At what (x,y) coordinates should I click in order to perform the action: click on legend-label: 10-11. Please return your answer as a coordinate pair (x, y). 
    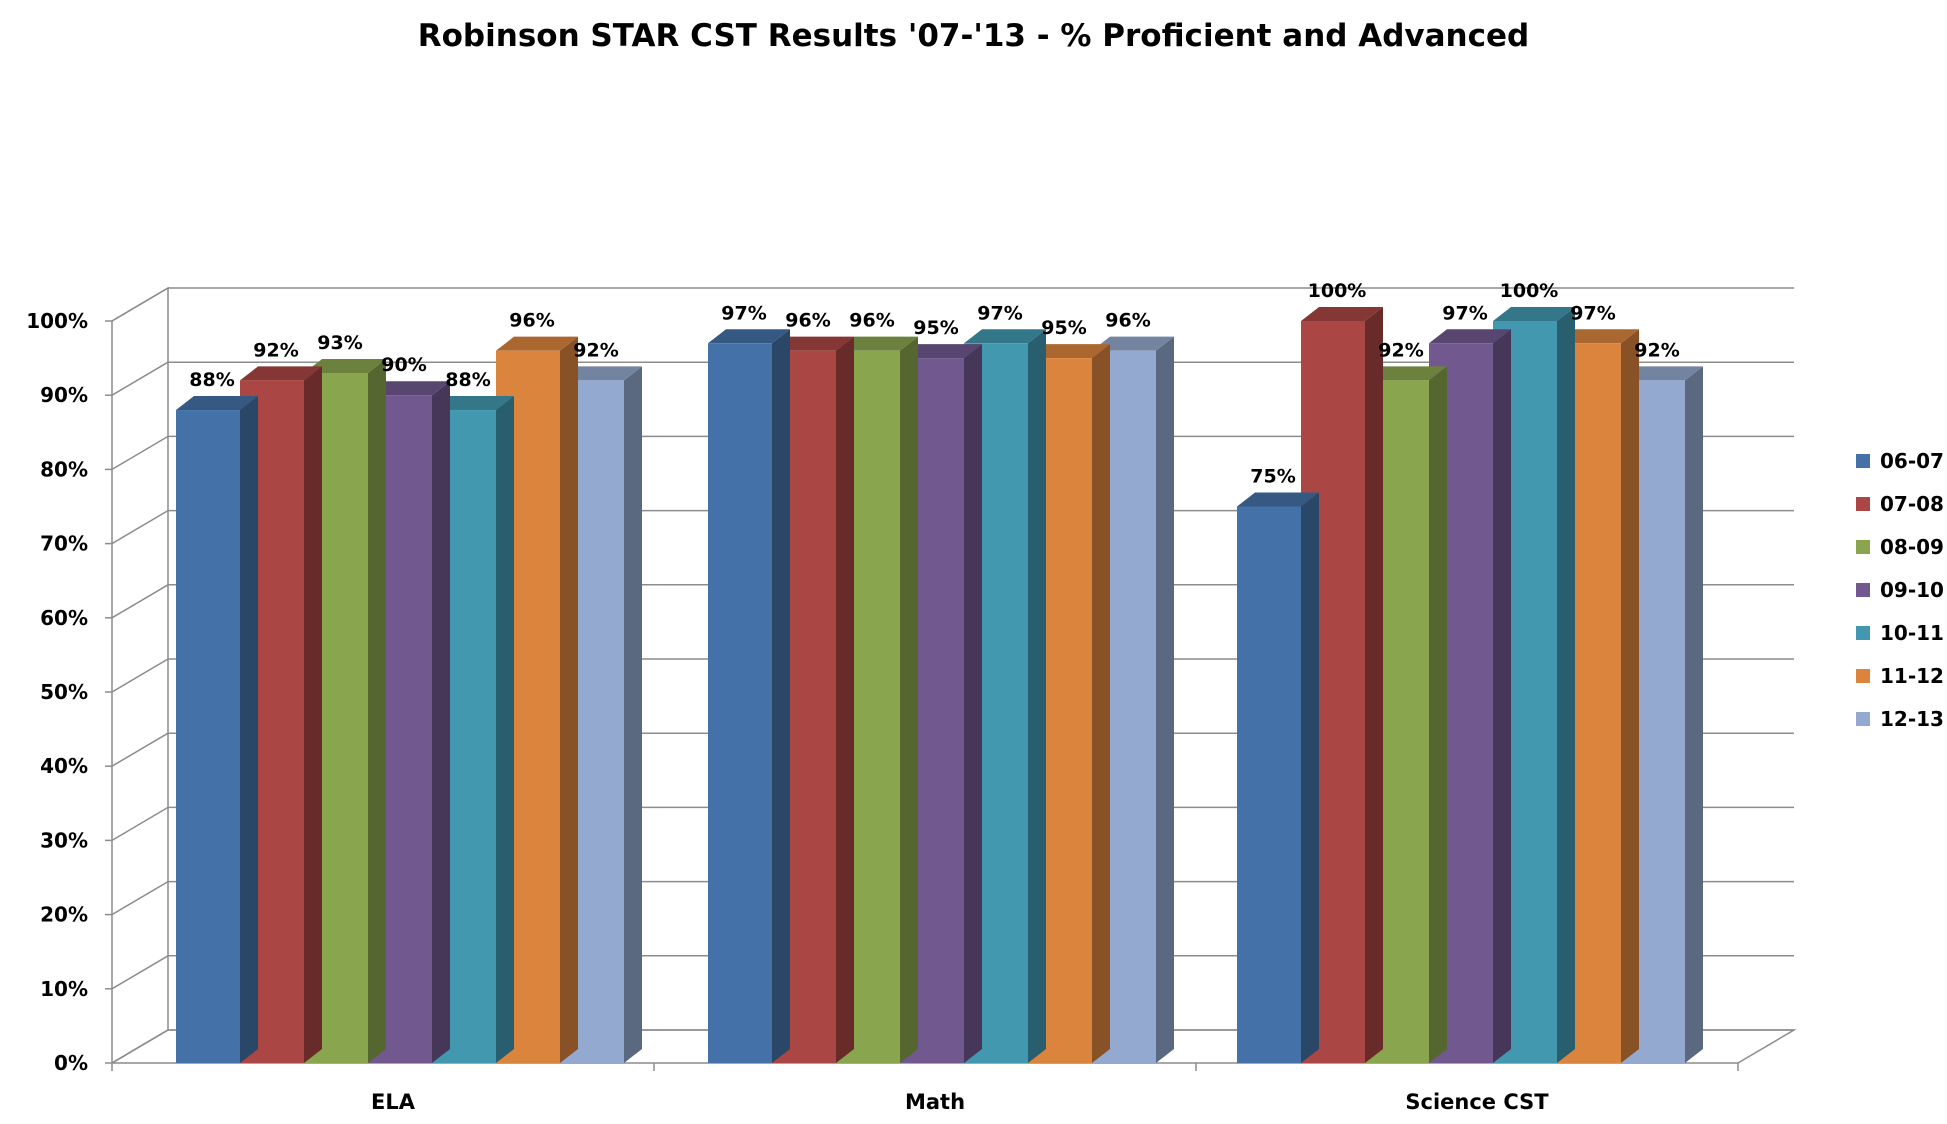
    Looking at the image, I should click on (1912, 633).